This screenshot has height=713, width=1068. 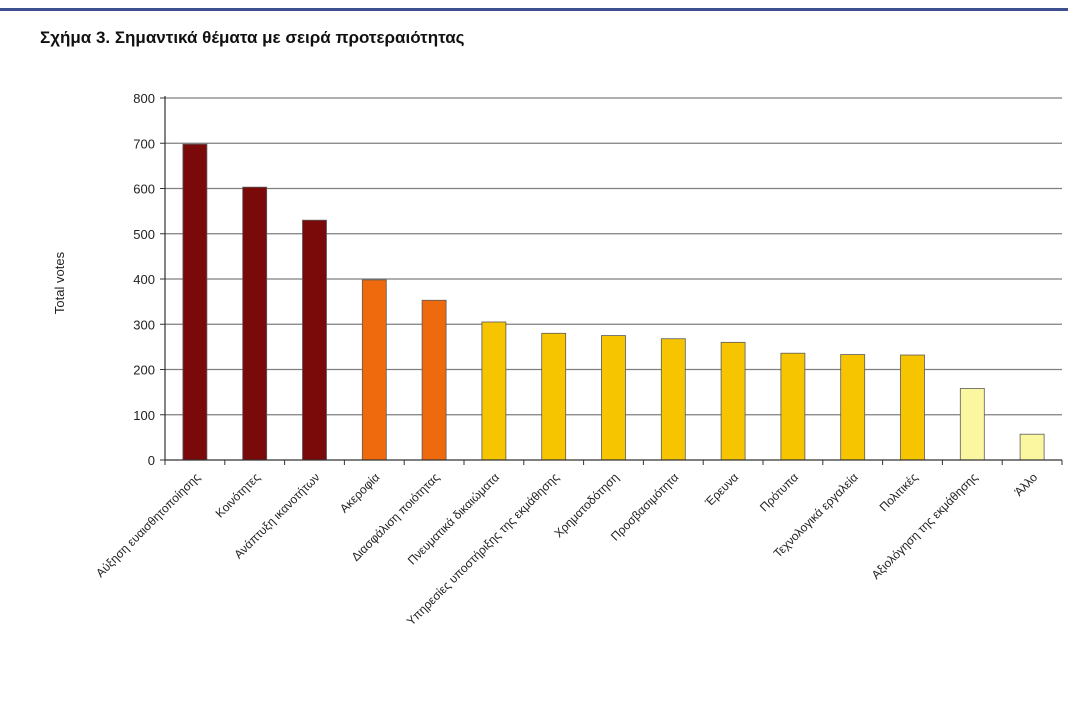 What do you see at coordinates (148, 525) in the screenshot?
I see `x-tick-label: Αύξηση ευαισθητοποίησης` at bounding box center [148, 525].